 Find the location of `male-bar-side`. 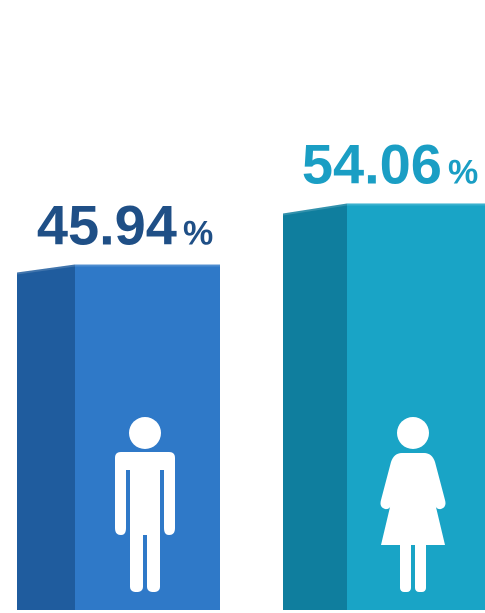

male-bar-side is located at coordinates (46, 437).